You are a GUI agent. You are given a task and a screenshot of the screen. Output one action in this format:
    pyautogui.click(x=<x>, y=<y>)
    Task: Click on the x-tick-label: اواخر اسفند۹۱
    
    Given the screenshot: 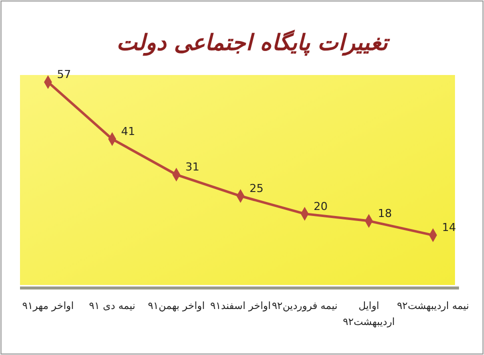 What is the action you would take?
    pyautogui.click(x=240, y=306)
    